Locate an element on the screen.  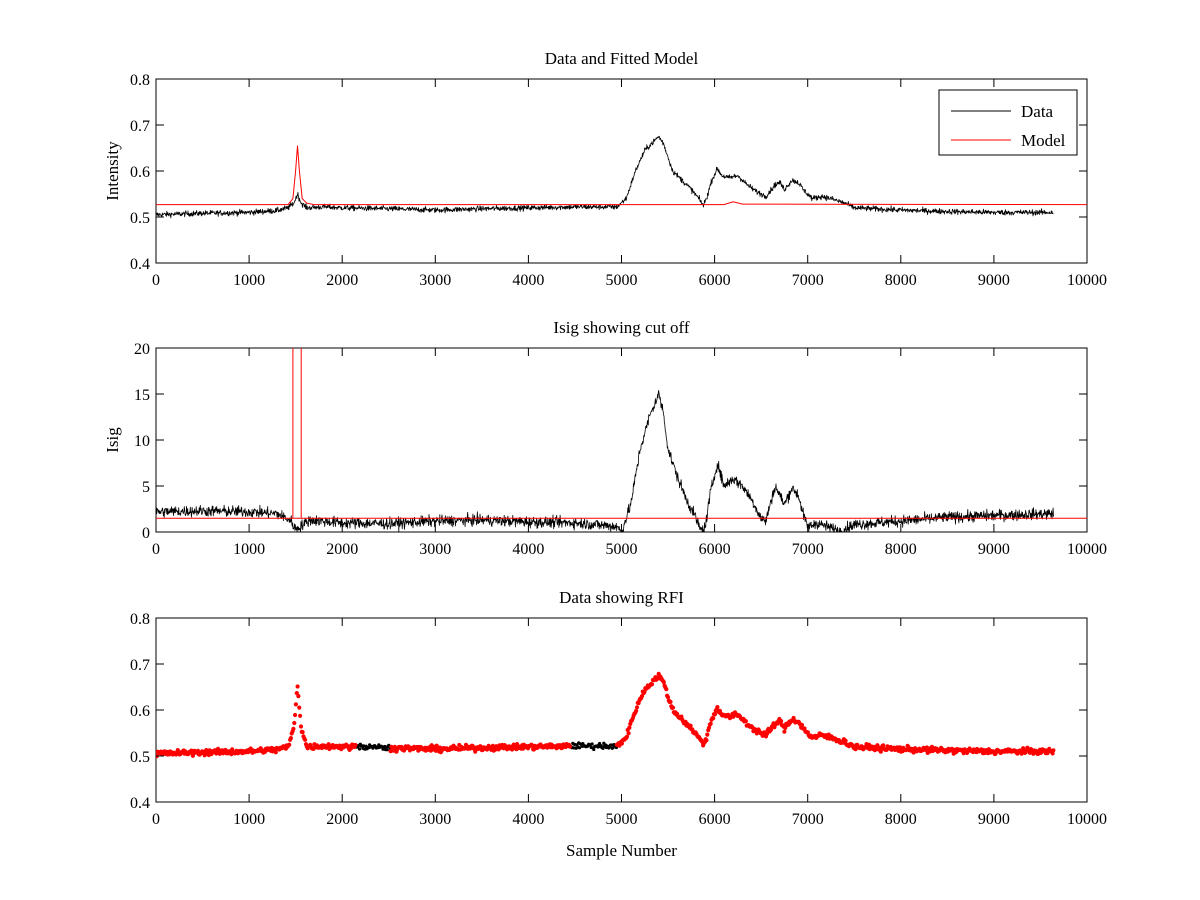
series-data is located at coordinates (605, 177).